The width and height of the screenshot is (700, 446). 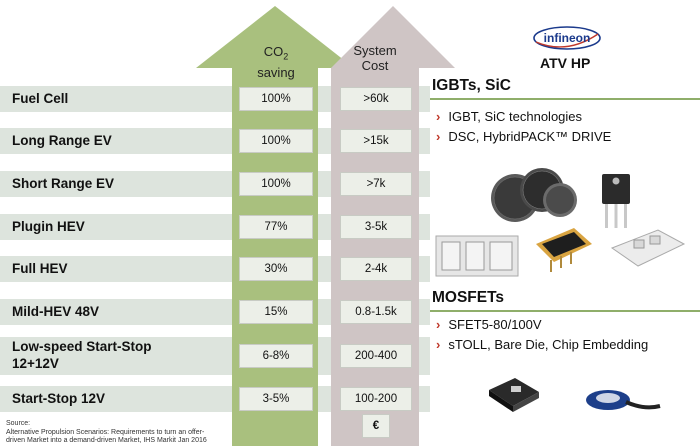 I want to click on mosfet-bullet-2: › sTOLL, Bare Die, Chip Embedding, so click(x=542, y=344).